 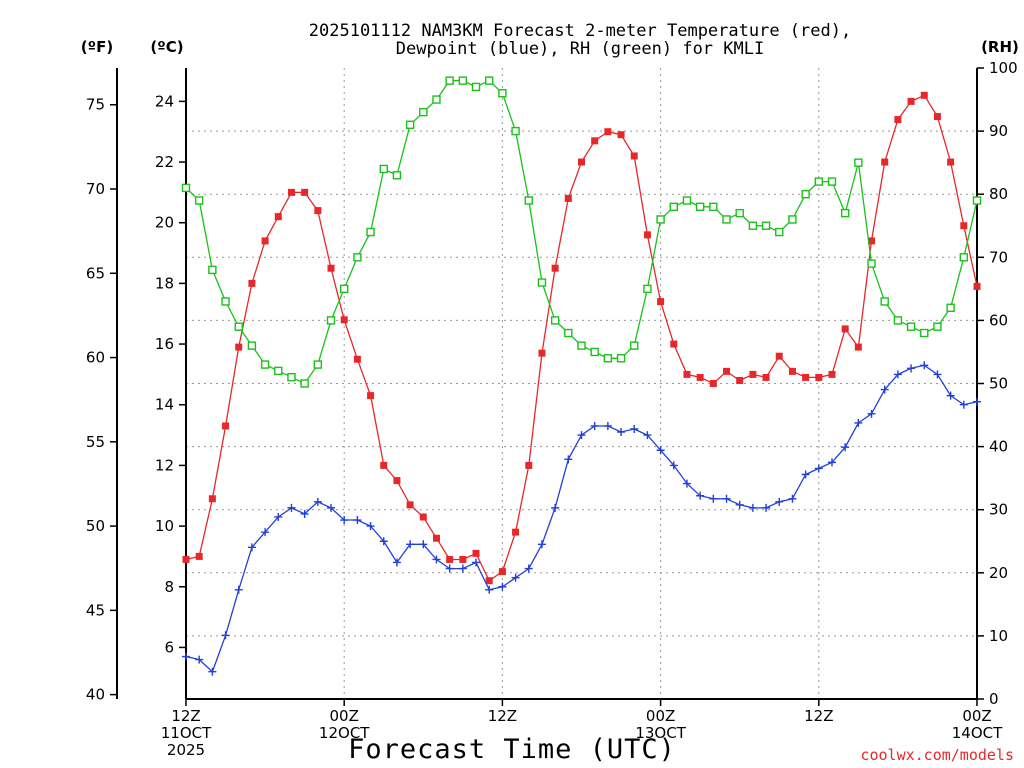 I want to click on rh-tick-label: 40, so click(x=998, y=447).